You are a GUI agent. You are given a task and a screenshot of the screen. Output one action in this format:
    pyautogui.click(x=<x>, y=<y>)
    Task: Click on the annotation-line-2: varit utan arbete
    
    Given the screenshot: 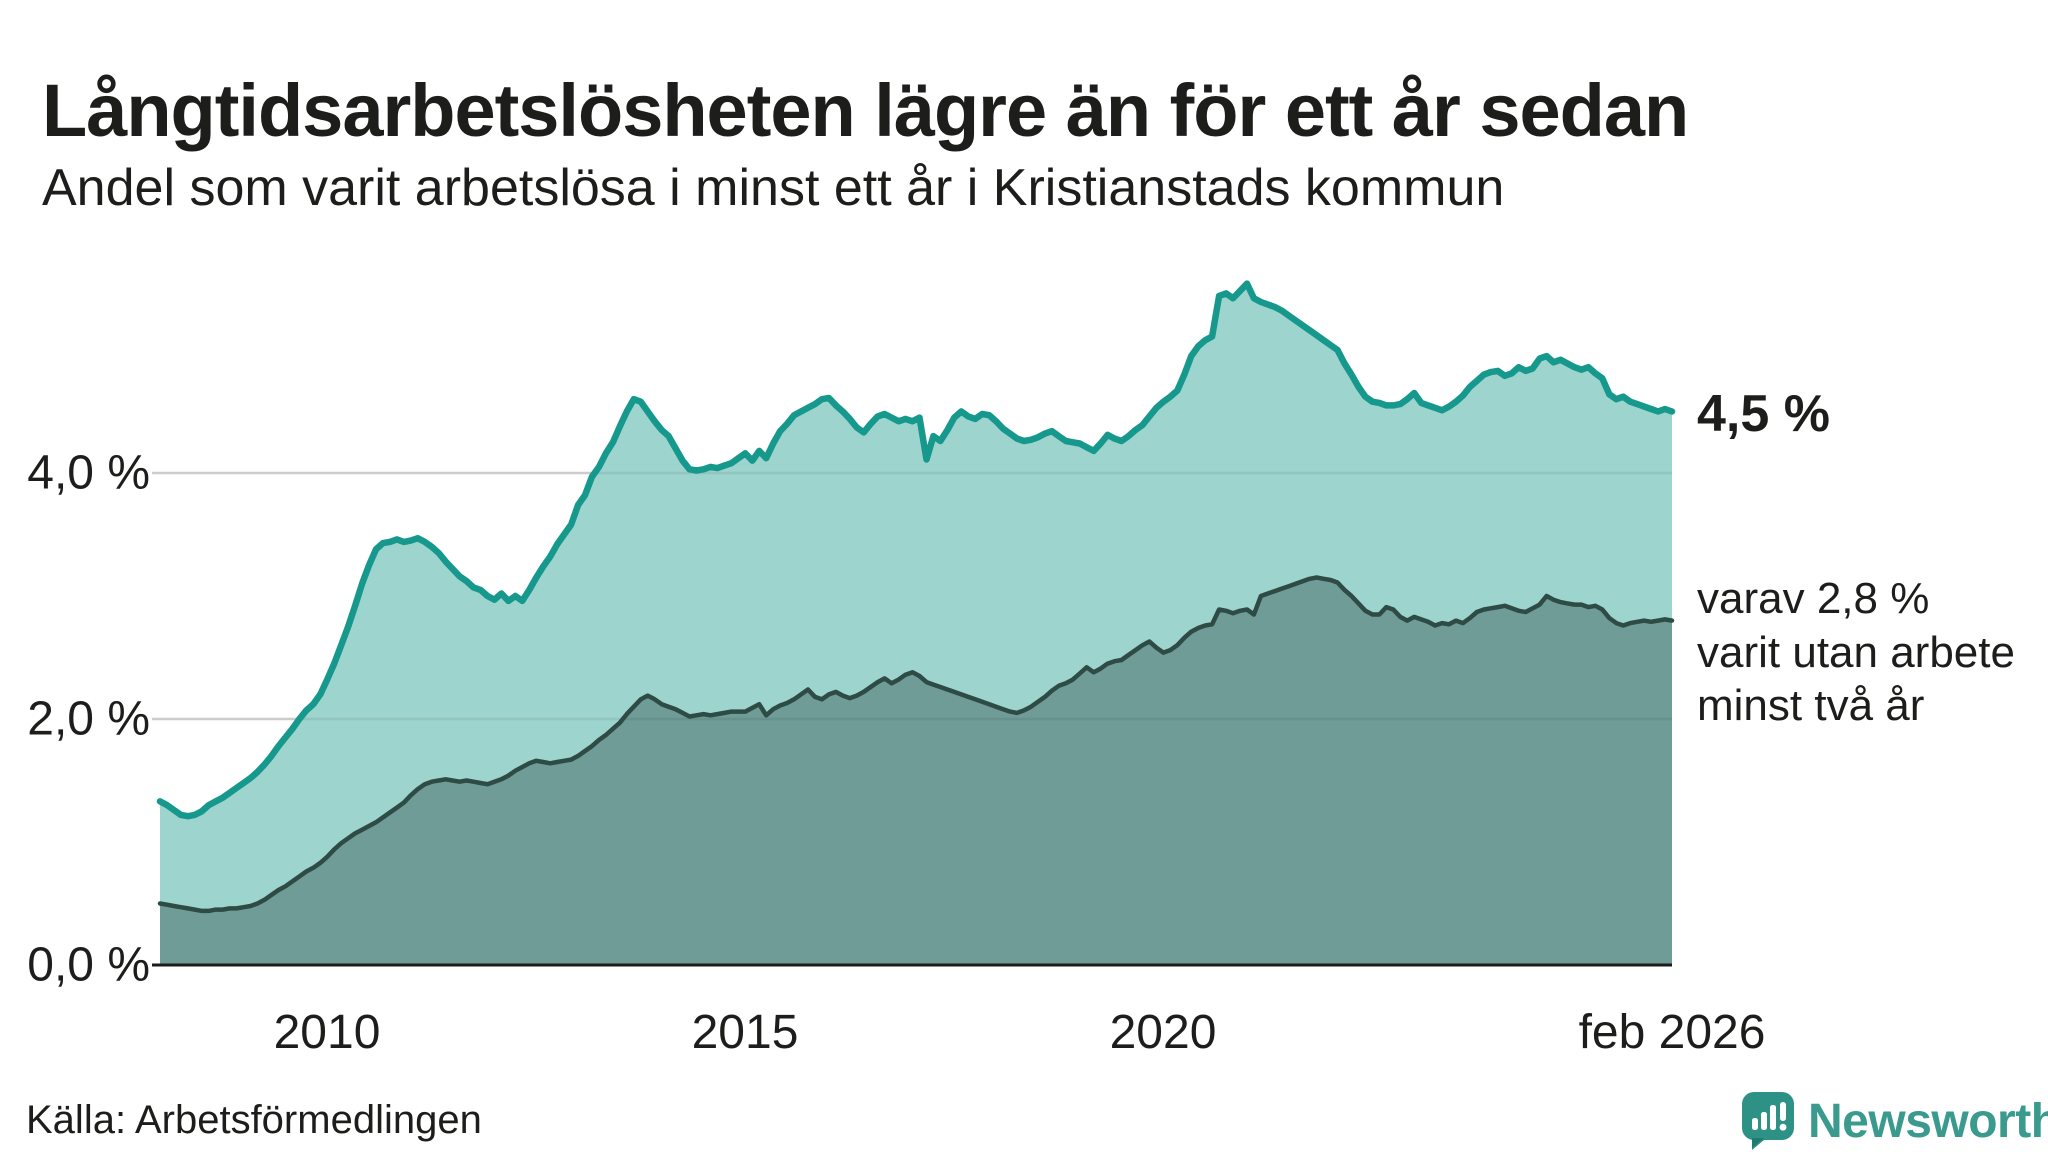 What is the action you would take?
    pyautogui.click(x=1856, y=652)
    